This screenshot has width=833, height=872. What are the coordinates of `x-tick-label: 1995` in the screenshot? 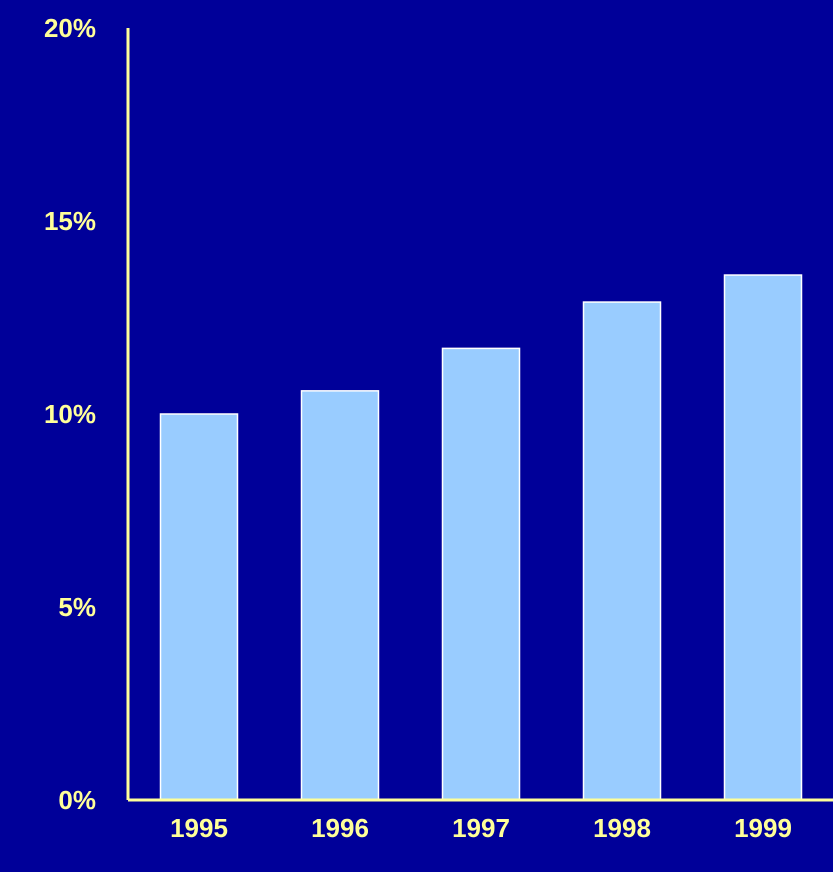 It's located at (199, 828).